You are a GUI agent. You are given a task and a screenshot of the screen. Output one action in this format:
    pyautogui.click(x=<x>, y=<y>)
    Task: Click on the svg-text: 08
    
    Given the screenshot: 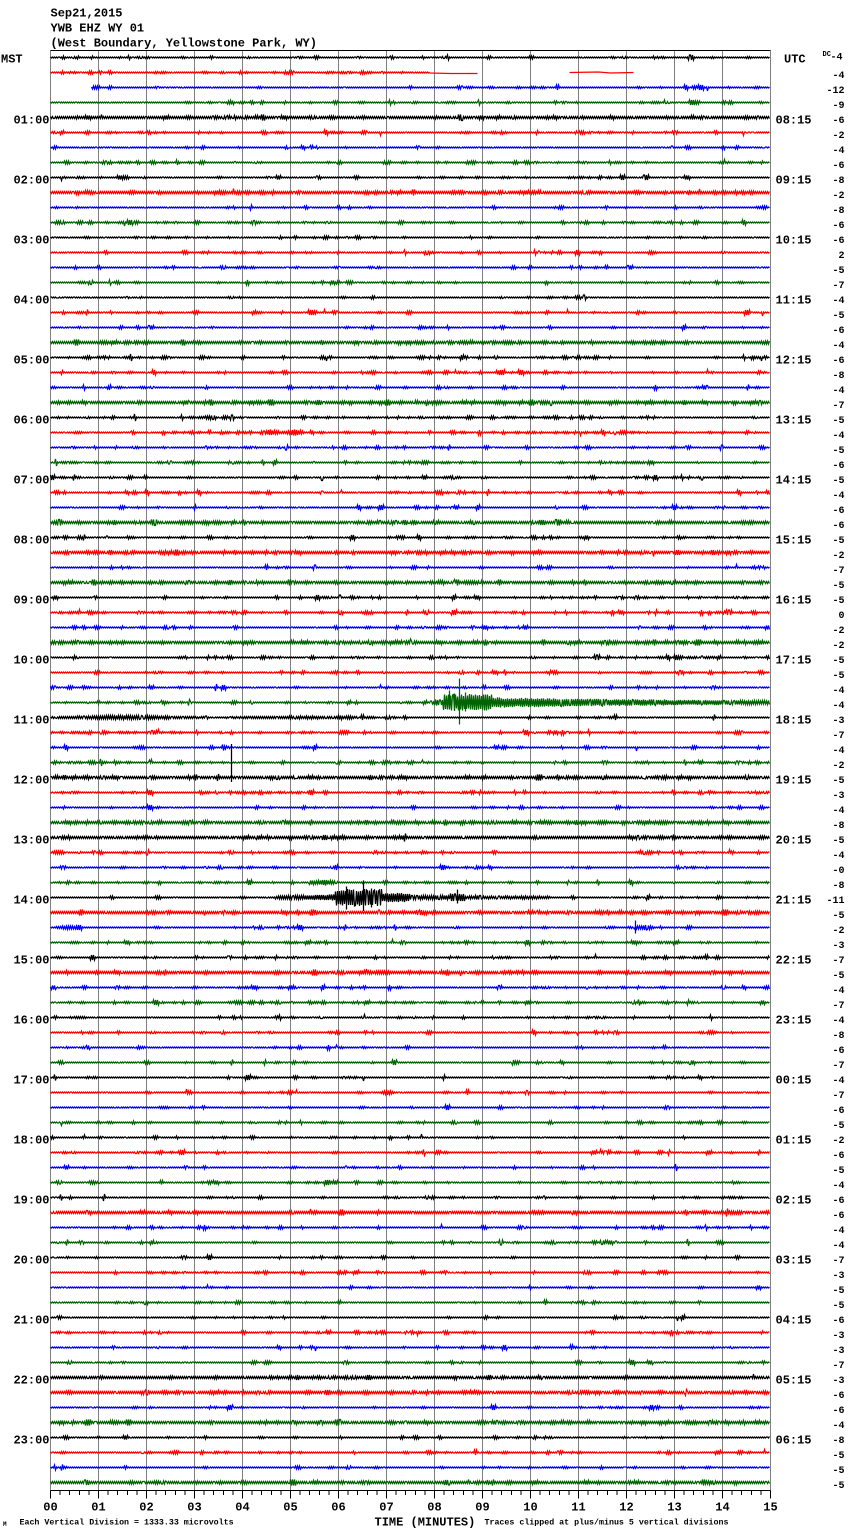 What is the action you would take?
    pyautogui.click(x=434, y=1508)
    